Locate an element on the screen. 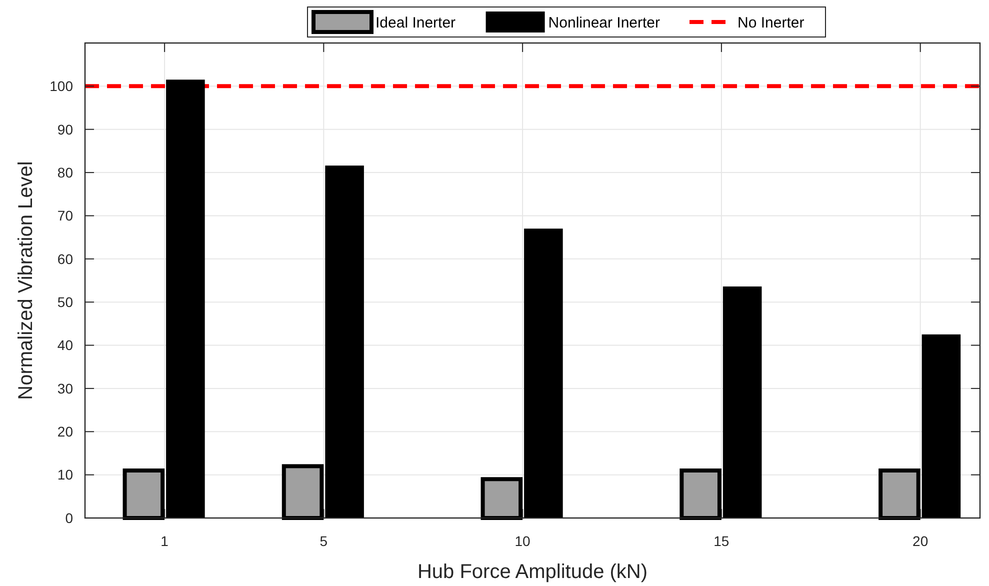 This screenshot has width=989, height=586. y-tick-label: 90 is located at coordinates (65, 129).